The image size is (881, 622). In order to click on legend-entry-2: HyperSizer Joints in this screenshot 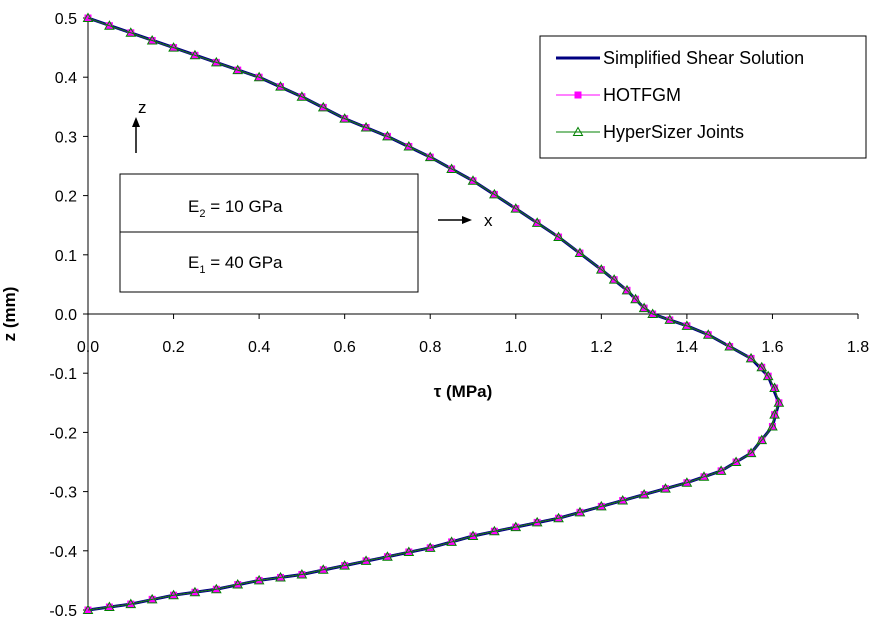, I will do `click(650, 132)`.